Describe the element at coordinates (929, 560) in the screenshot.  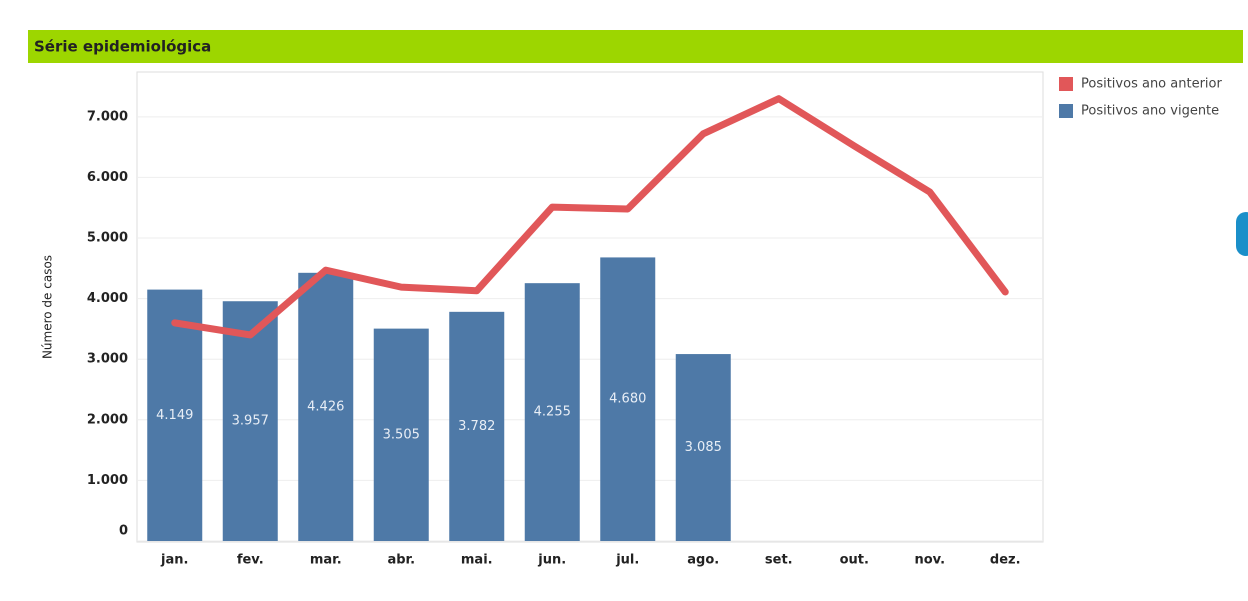
I see `x-tick-label: nov.` at that location.